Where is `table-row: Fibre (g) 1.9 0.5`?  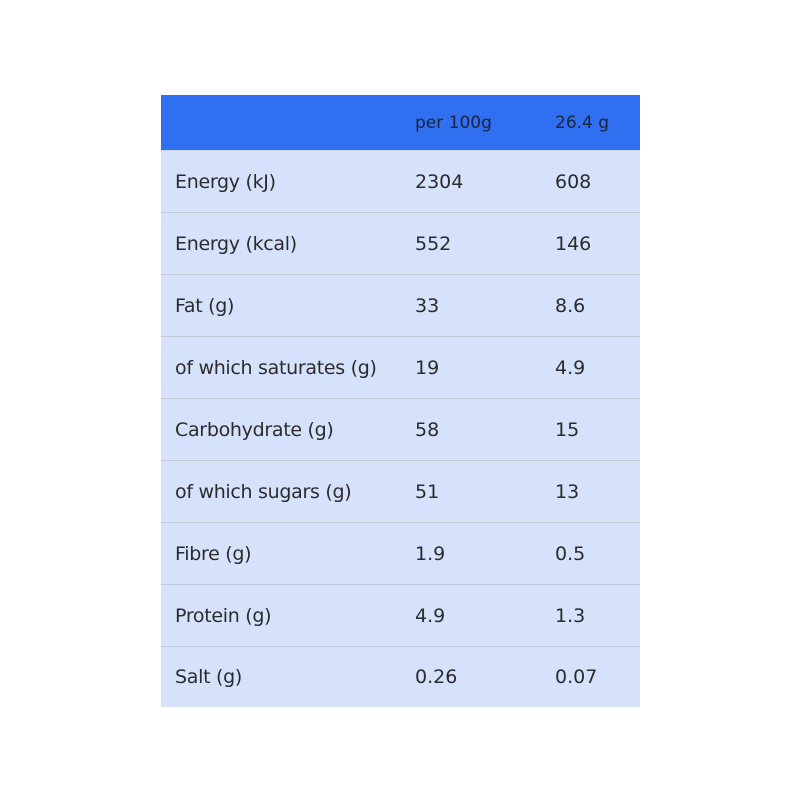
table-row: Fibre (g) 1.9 0.5 is located at coordinates (400, 554).